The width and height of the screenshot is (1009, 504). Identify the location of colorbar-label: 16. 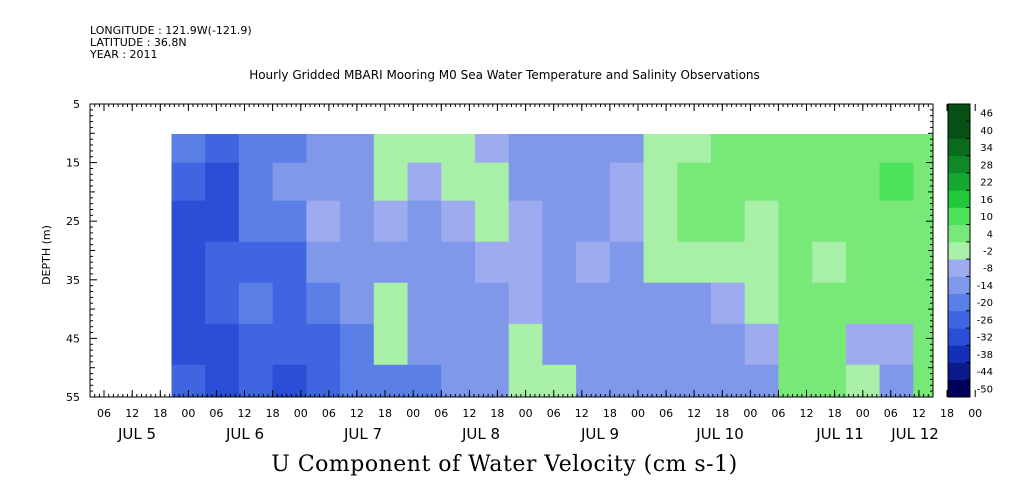
(986, 200).